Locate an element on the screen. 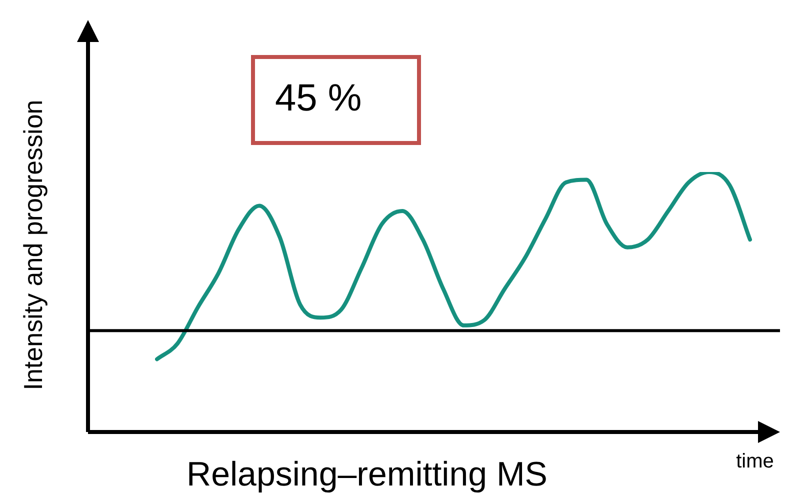 This screenshot has width=789, height=501. y-axis-title: Intensity and progression is located at coordinates (33, 245).